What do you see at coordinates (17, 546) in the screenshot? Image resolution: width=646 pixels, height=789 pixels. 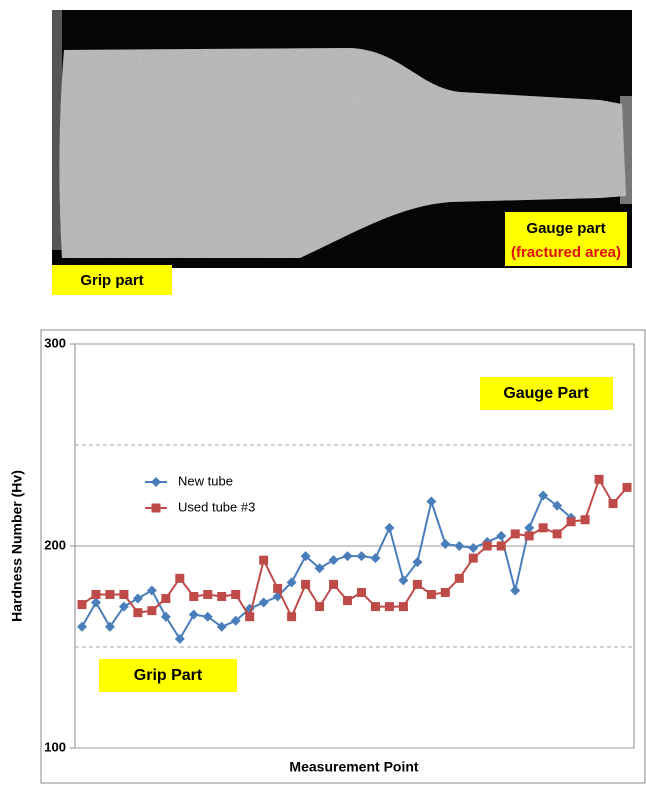 I see `y-axis-label: Hardness Number (Hv)` at bounding box center [17, 546].